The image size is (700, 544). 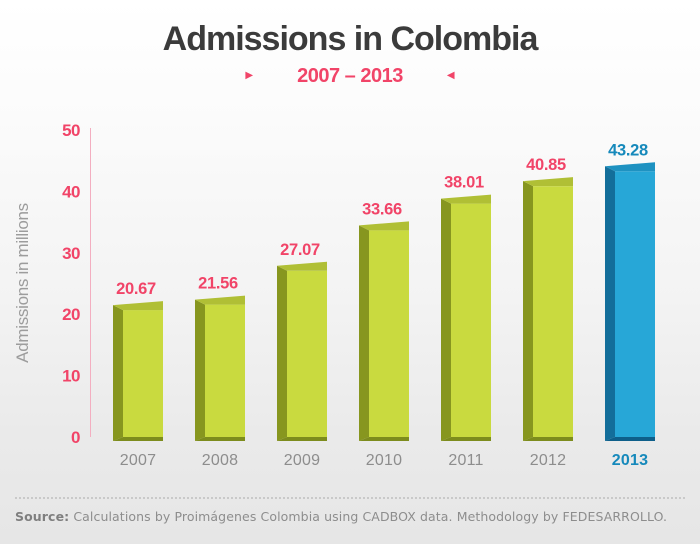 I want to click on y-axis-tick-30: 30, so click(x=71, y=253).